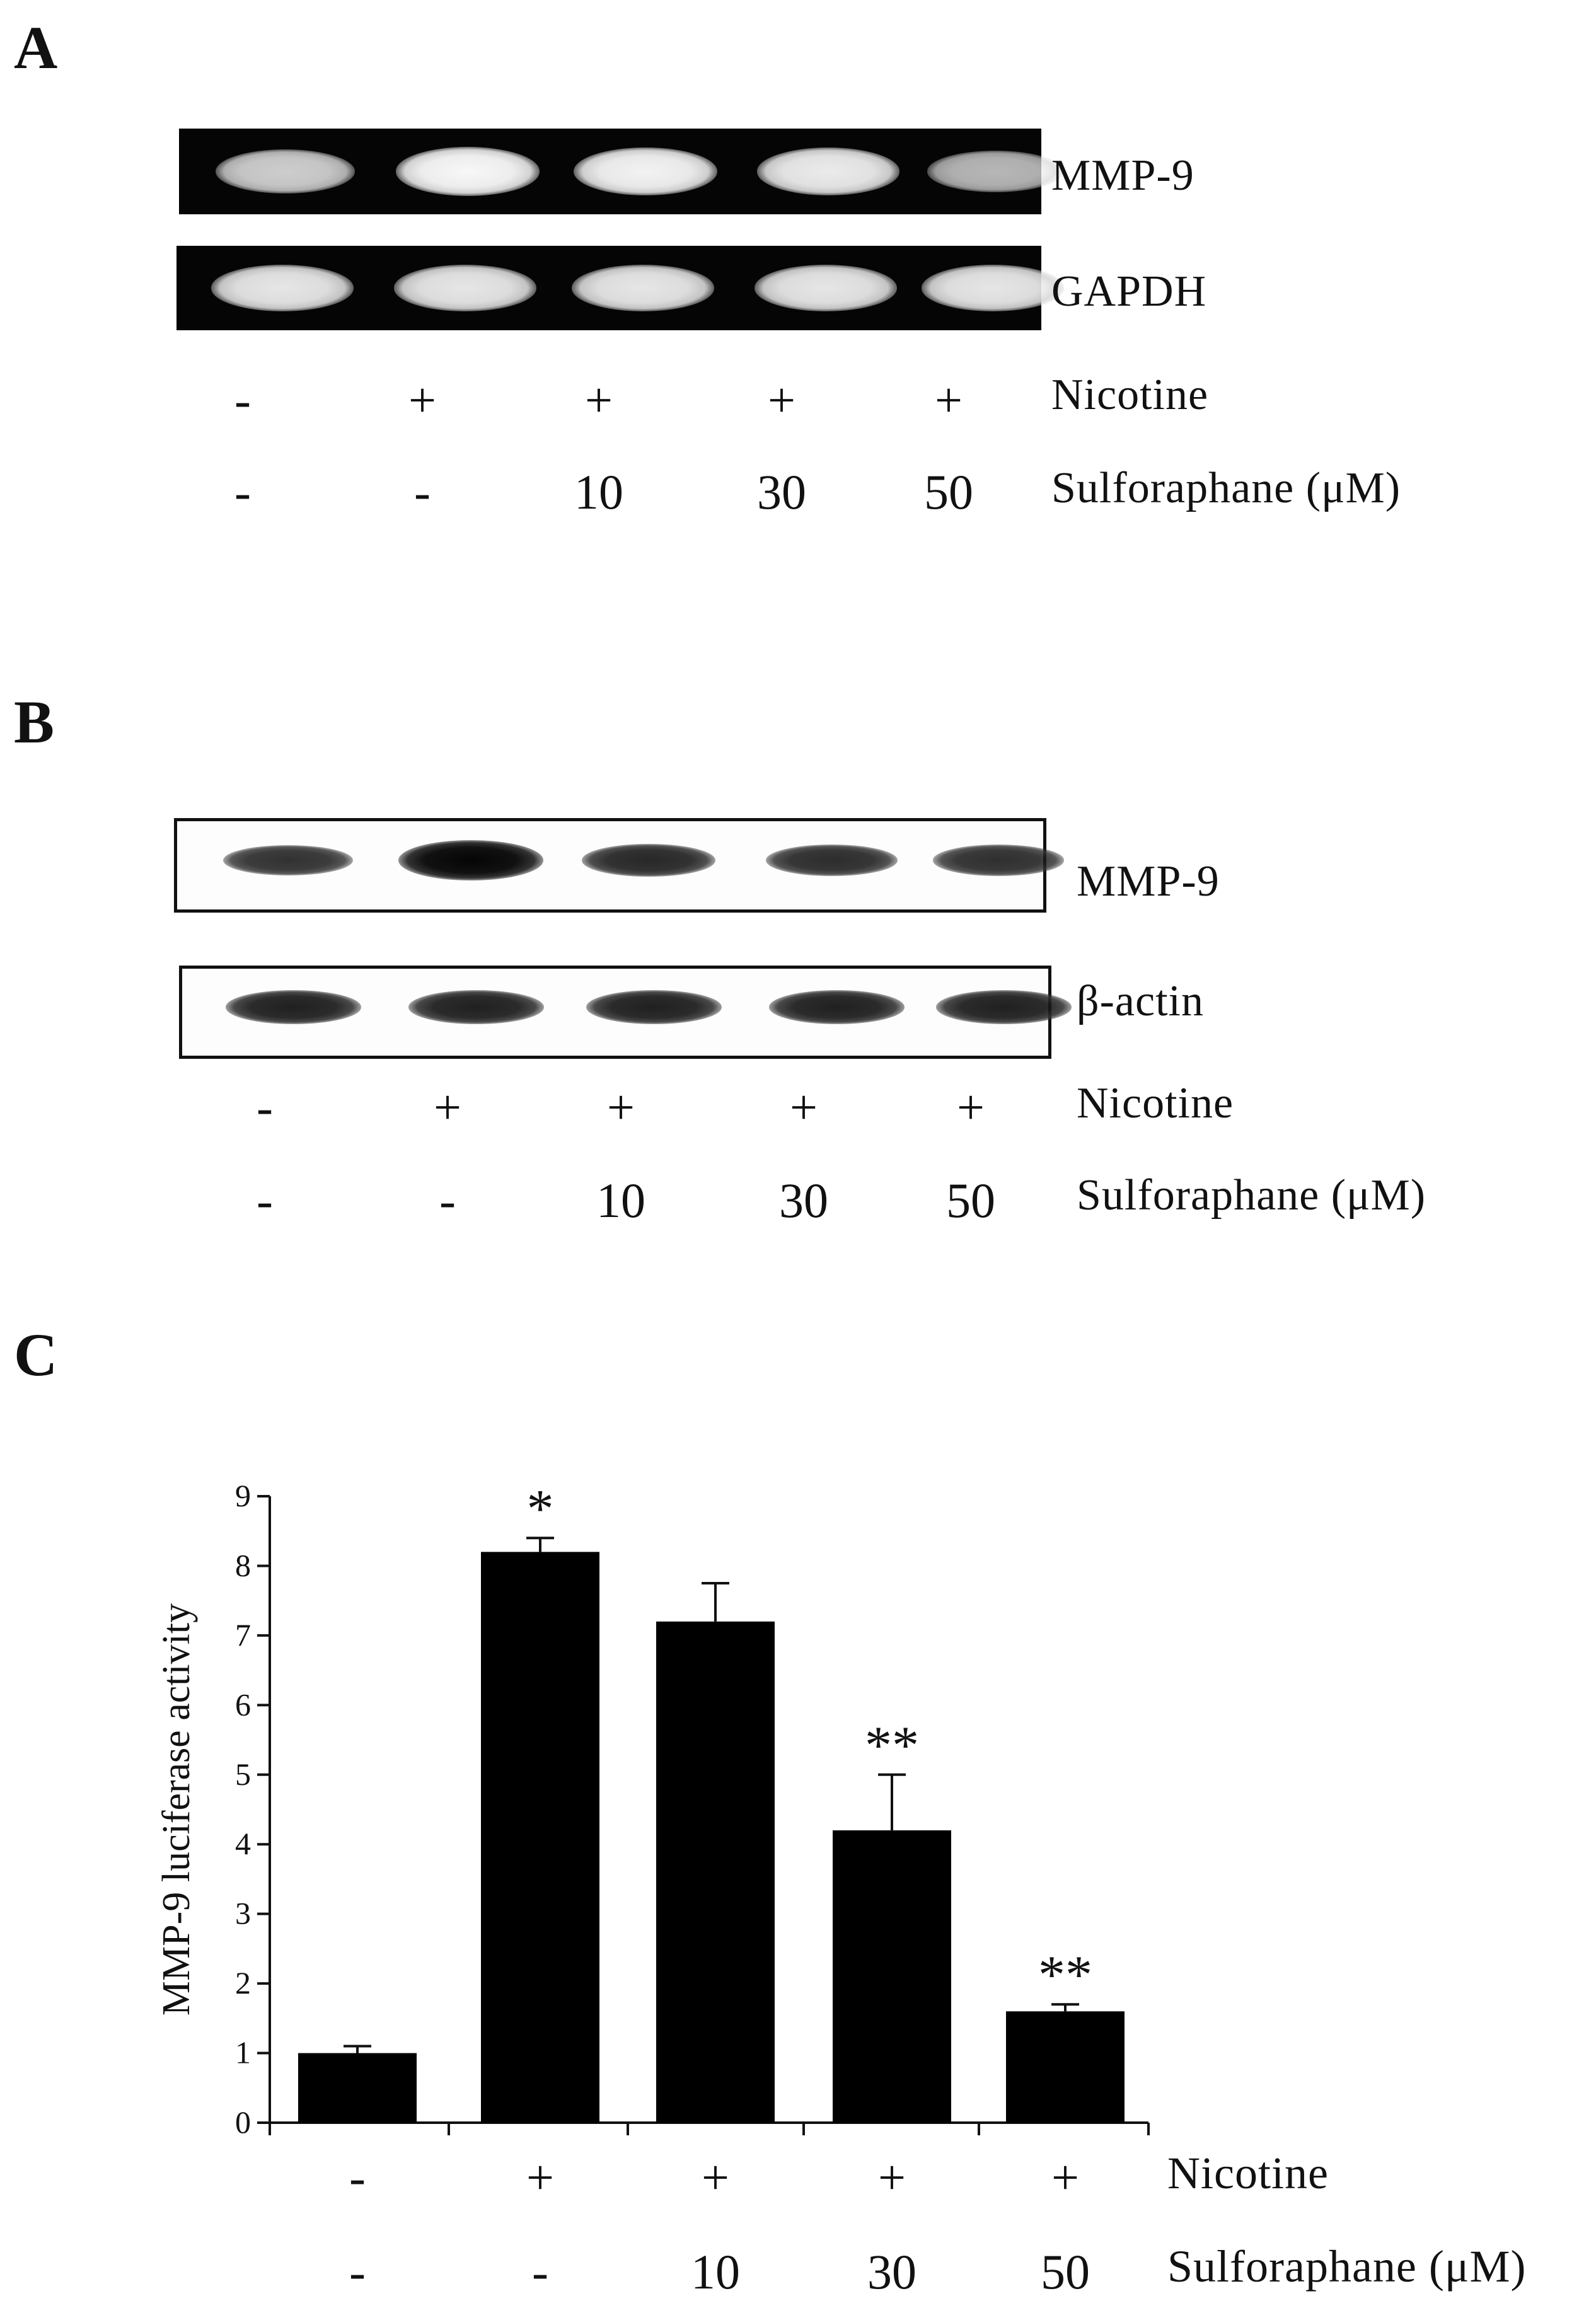 The width and height of the screenshot is (1596, 2308). Describe the element at coordinates (781, 491) in the screenshot. I see `panel-a-sulforaphane-cell: 30` at that location.